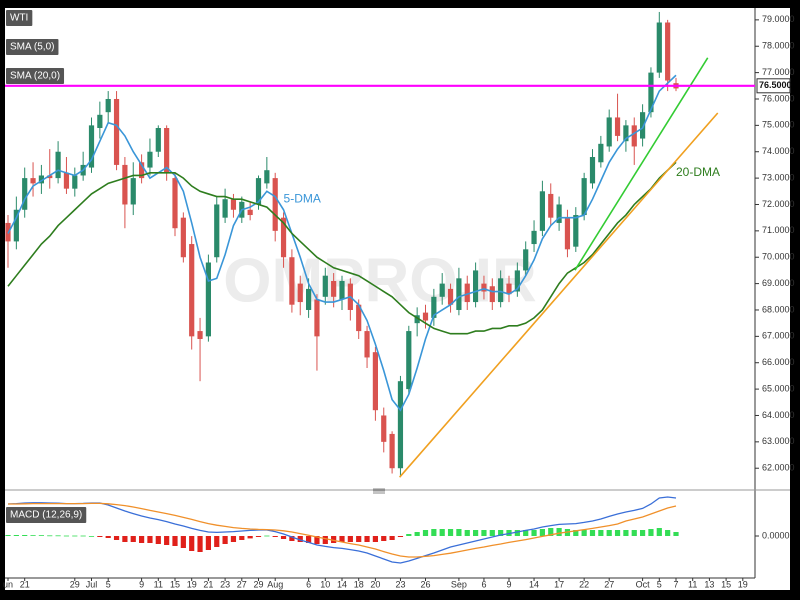 This screenshot has width=800, height=600. I want to click on x-tick-label: un, so click(8, 584).